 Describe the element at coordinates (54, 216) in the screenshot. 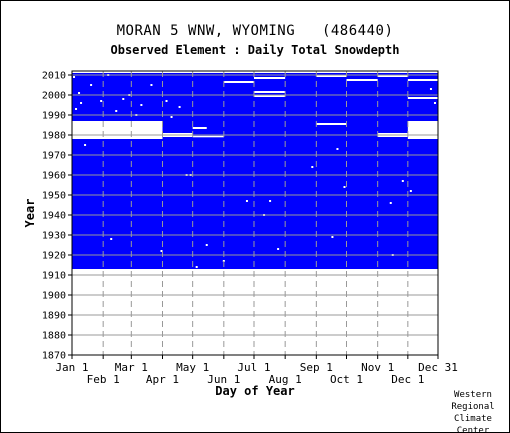

I see `y-tick-label: 1940` at that location.